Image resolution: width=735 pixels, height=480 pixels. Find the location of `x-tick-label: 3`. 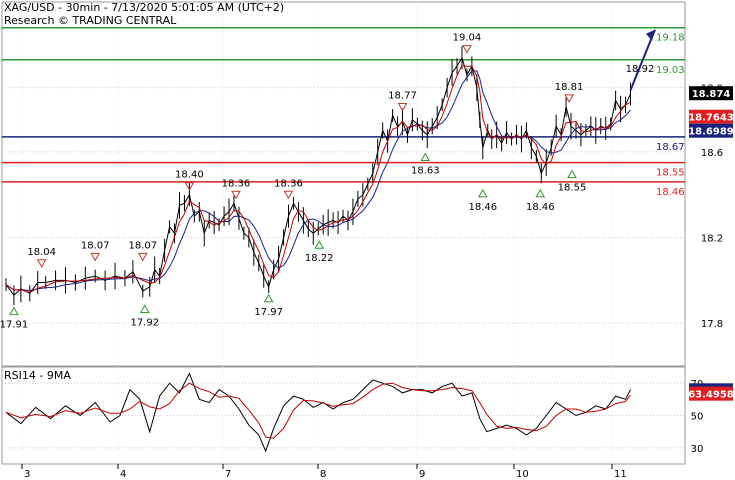

x-tick-label: 3 is located at coordinates (27, 474).